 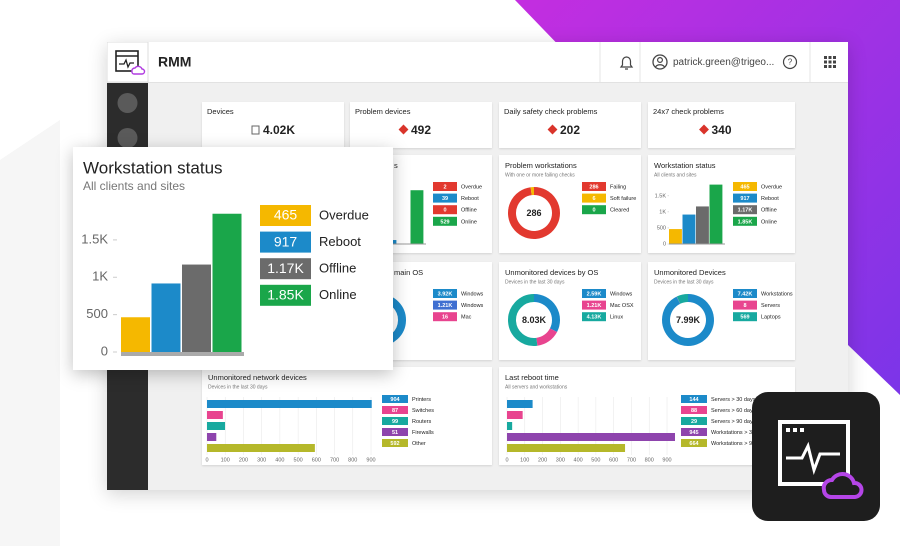 I want to click on legend-name: Switches, so click(x=423, y=411).